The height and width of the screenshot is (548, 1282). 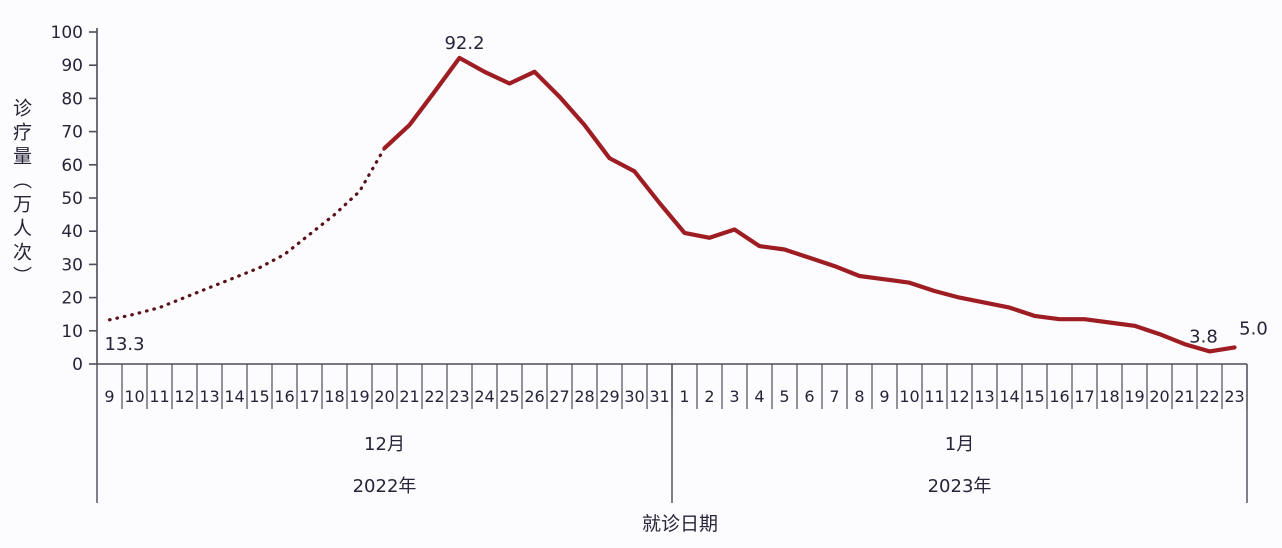 What do you see at coordinates (125, 344) in the screenshot?
I see `point-label: 13.3` at bounding box center [125, 344].